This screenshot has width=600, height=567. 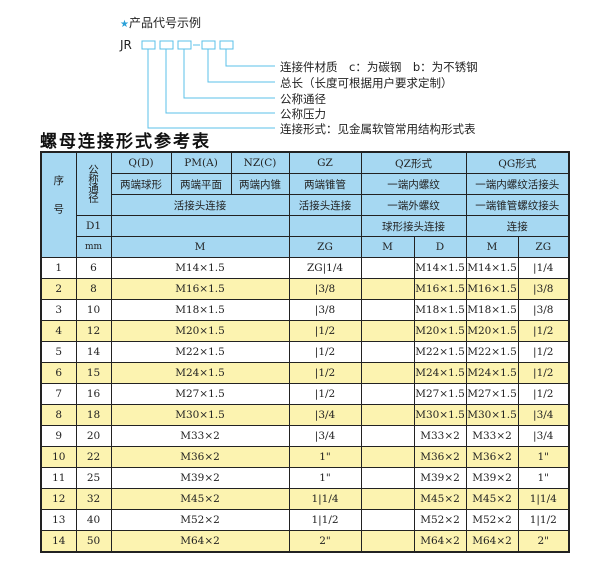 What do you see at coordinates (413, 226) in the screenshot?
I see `header-qz4: 球形接头连接` at bounding box center [413, 226].